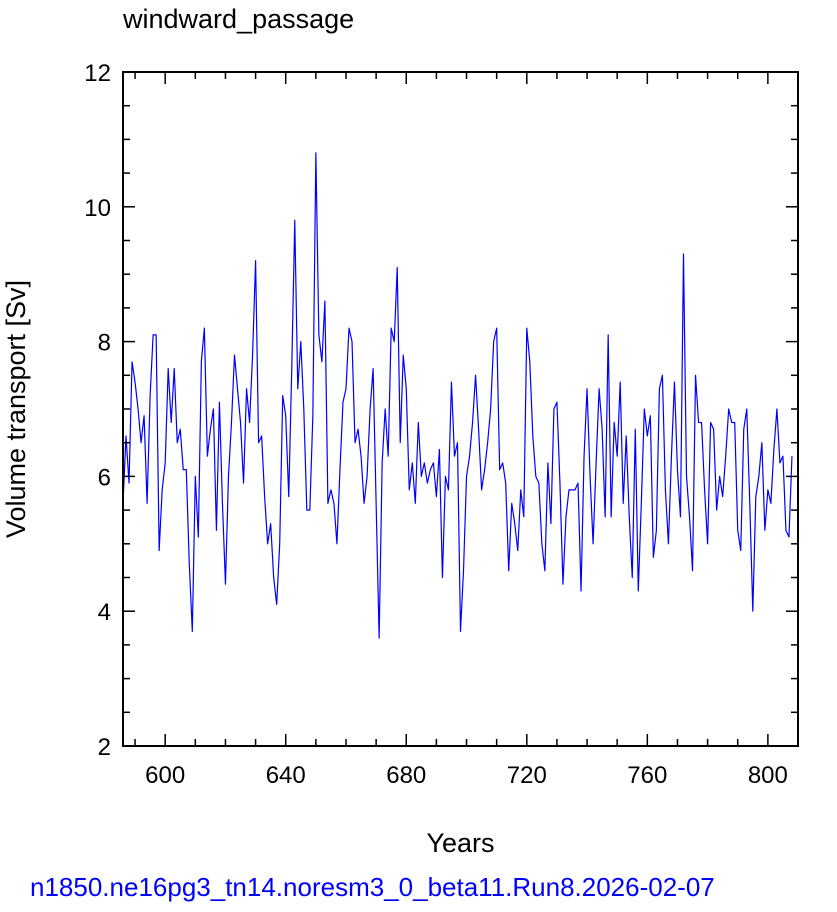 This screenshot has width=837, height=912. I want to click on chart-title: windward_passage, so click(238, 19).